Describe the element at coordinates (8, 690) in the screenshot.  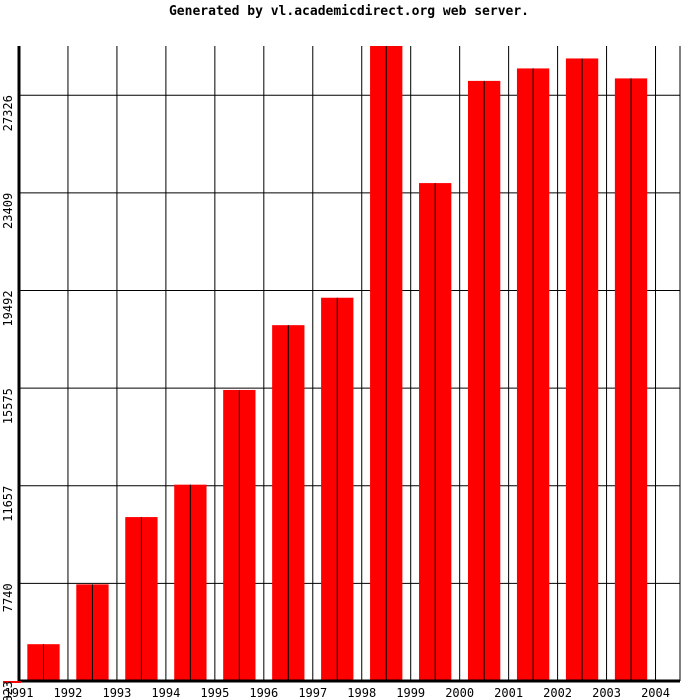
I see `y-tick-label: 3823` at that location.